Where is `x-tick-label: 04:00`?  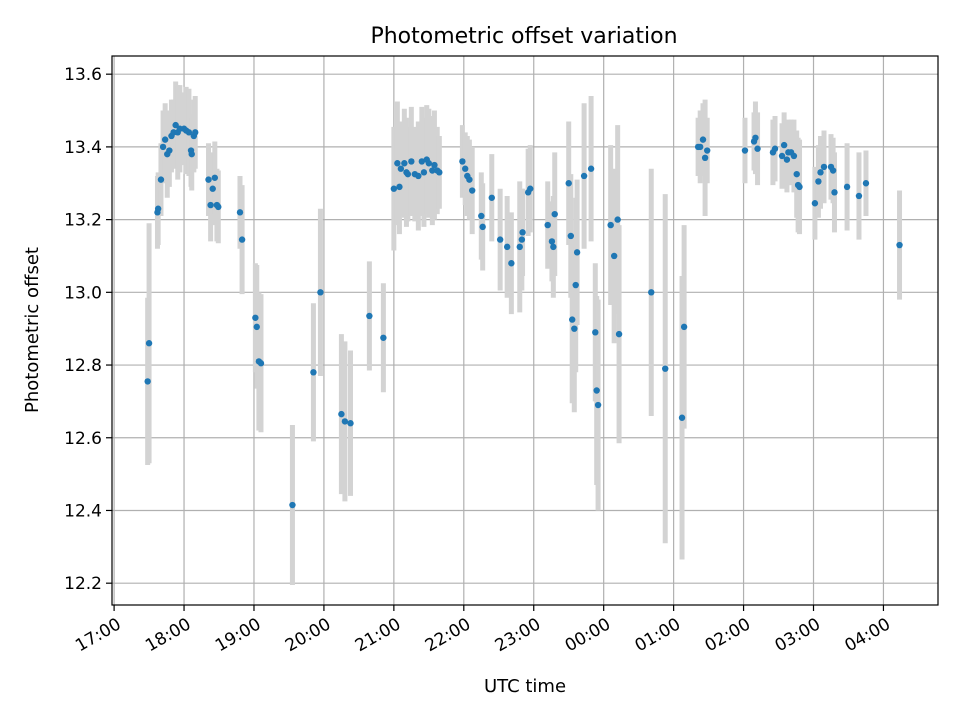
x-tick-label: 04:00 is located at coordinates (868, 635).